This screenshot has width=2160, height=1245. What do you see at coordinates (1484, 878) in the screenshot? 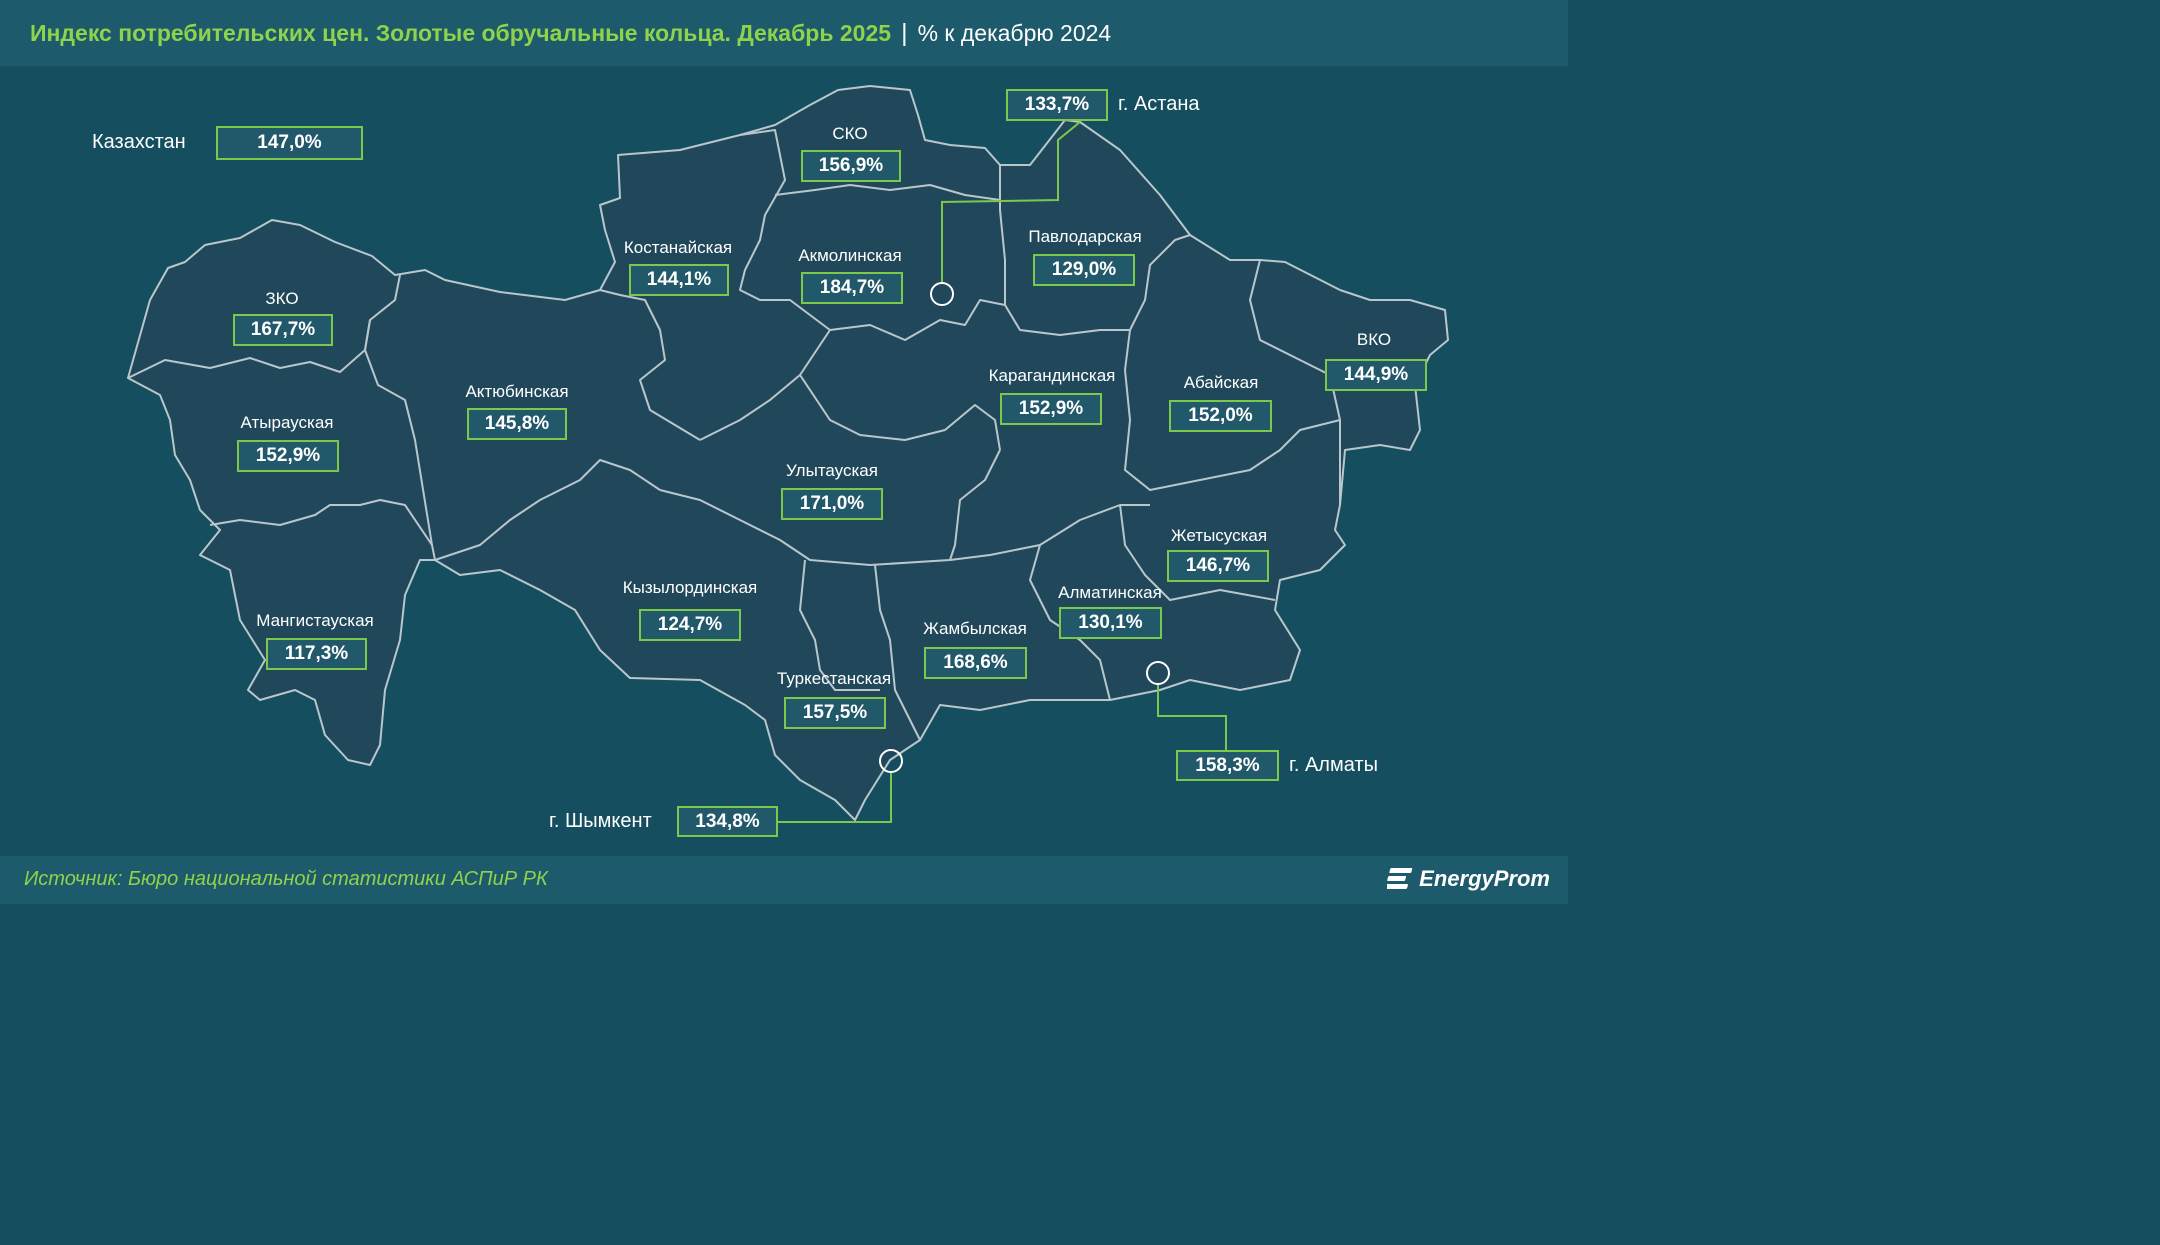
I see `logo-text: EnergyProm` at bounding box center [1484, 878].